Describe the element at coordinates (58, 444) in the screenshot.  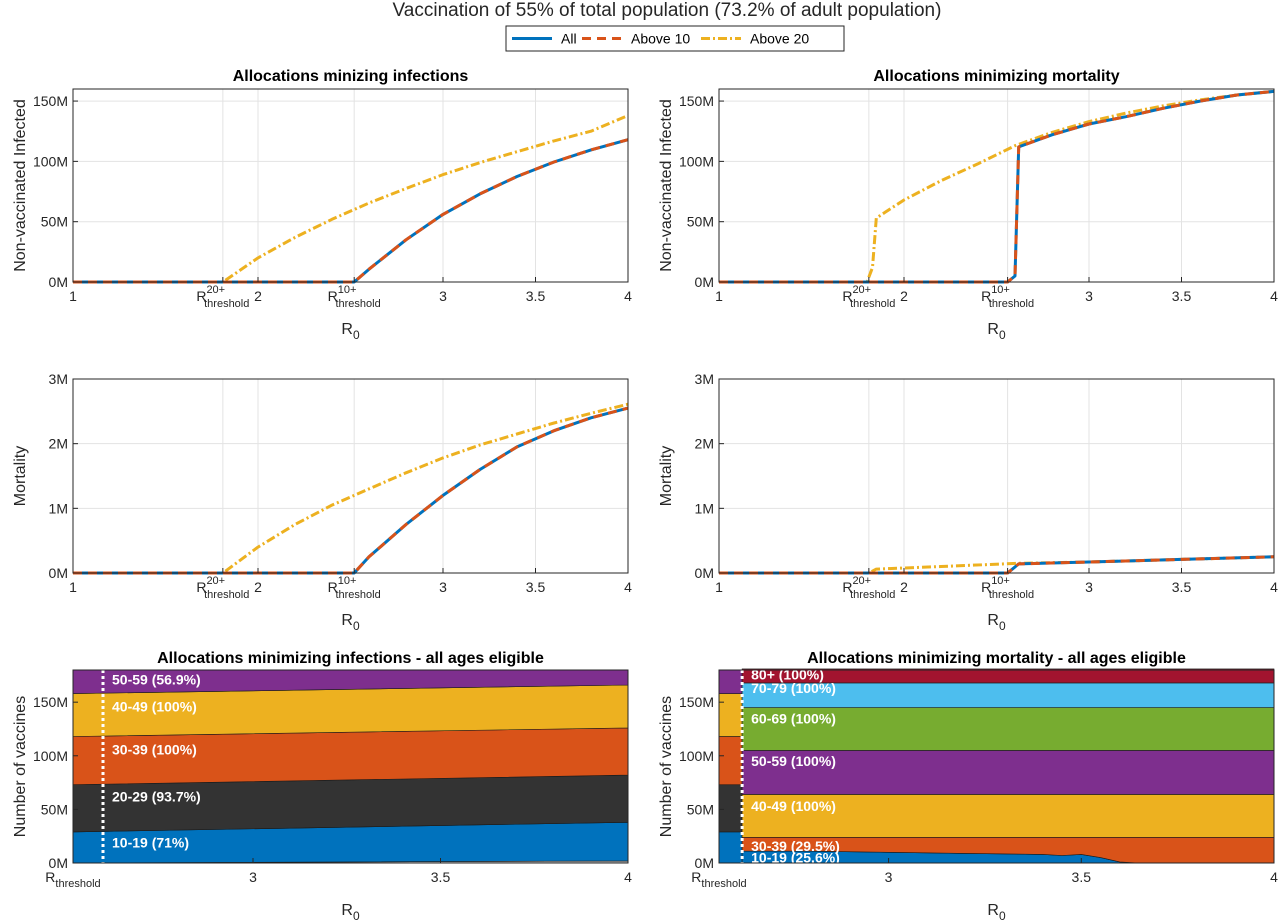
I see `y-tick-label: 2M` at that location.